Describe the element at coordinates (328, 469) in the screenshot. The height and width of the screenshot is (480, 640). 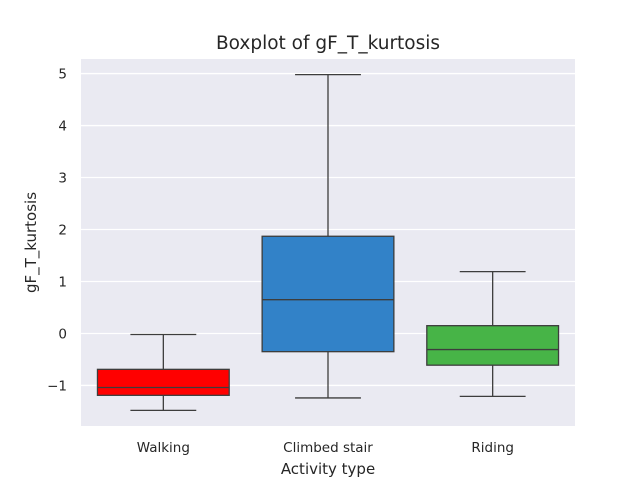
I see `x-axis-label: Activity type` at that location.